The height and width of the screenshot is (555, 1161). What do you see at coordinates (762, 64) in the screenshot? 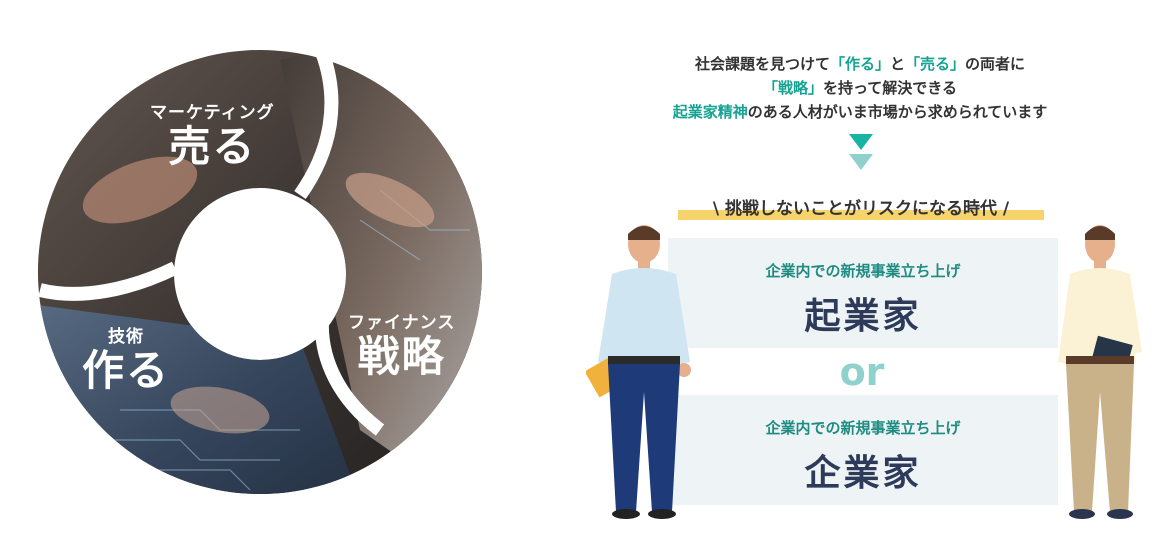
I see `intro-line1-prefix: 社会課題を見つけて` at bounding box center [762, 64].